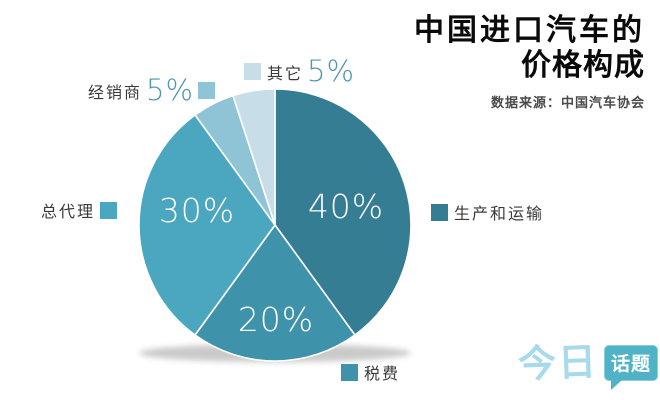  Describe the element at coordinates (115, 92) in the screenshot. I see `legend-label-dealer: 经销商` at that location.